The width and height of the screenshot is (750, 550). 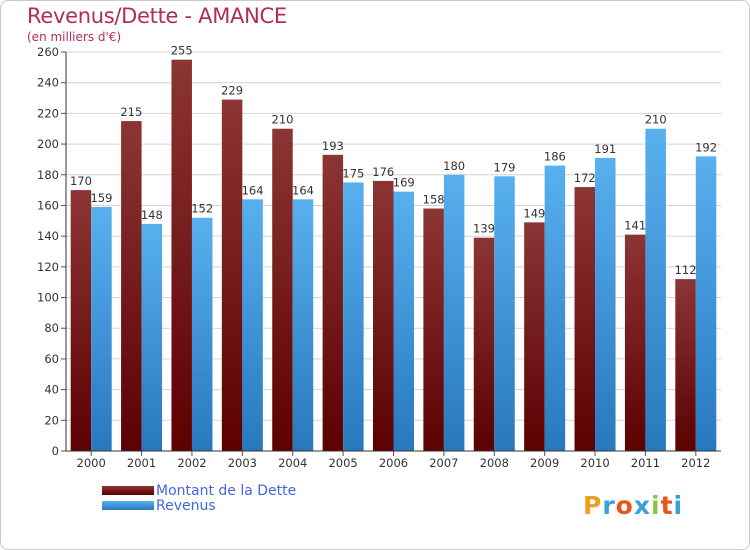 I want to click on legend-label-revenus: Revenus, so click(x=186, y=506).